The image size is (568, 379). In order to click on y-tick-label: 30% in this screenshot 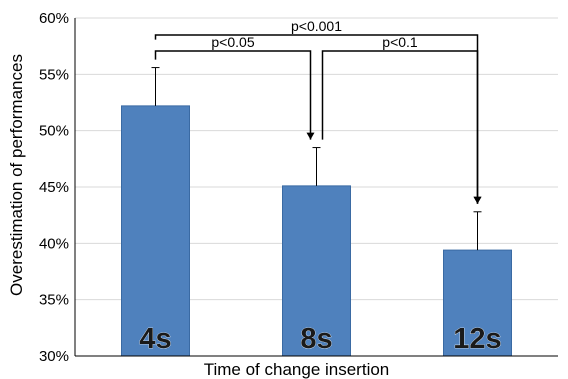, I will do `click(54, 356)`.